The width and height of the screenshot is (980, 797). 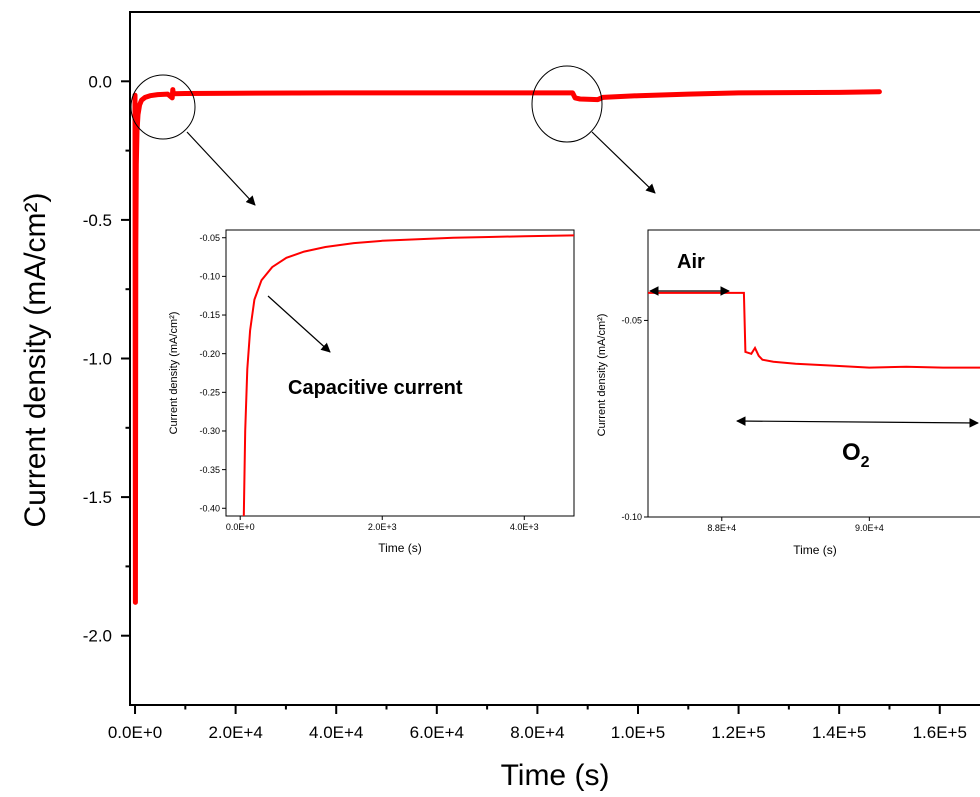 I want to click on main-y-ticks: 0.0 -0.5 -1.0 -1.5 -2.0, so click(x=106, y=359).